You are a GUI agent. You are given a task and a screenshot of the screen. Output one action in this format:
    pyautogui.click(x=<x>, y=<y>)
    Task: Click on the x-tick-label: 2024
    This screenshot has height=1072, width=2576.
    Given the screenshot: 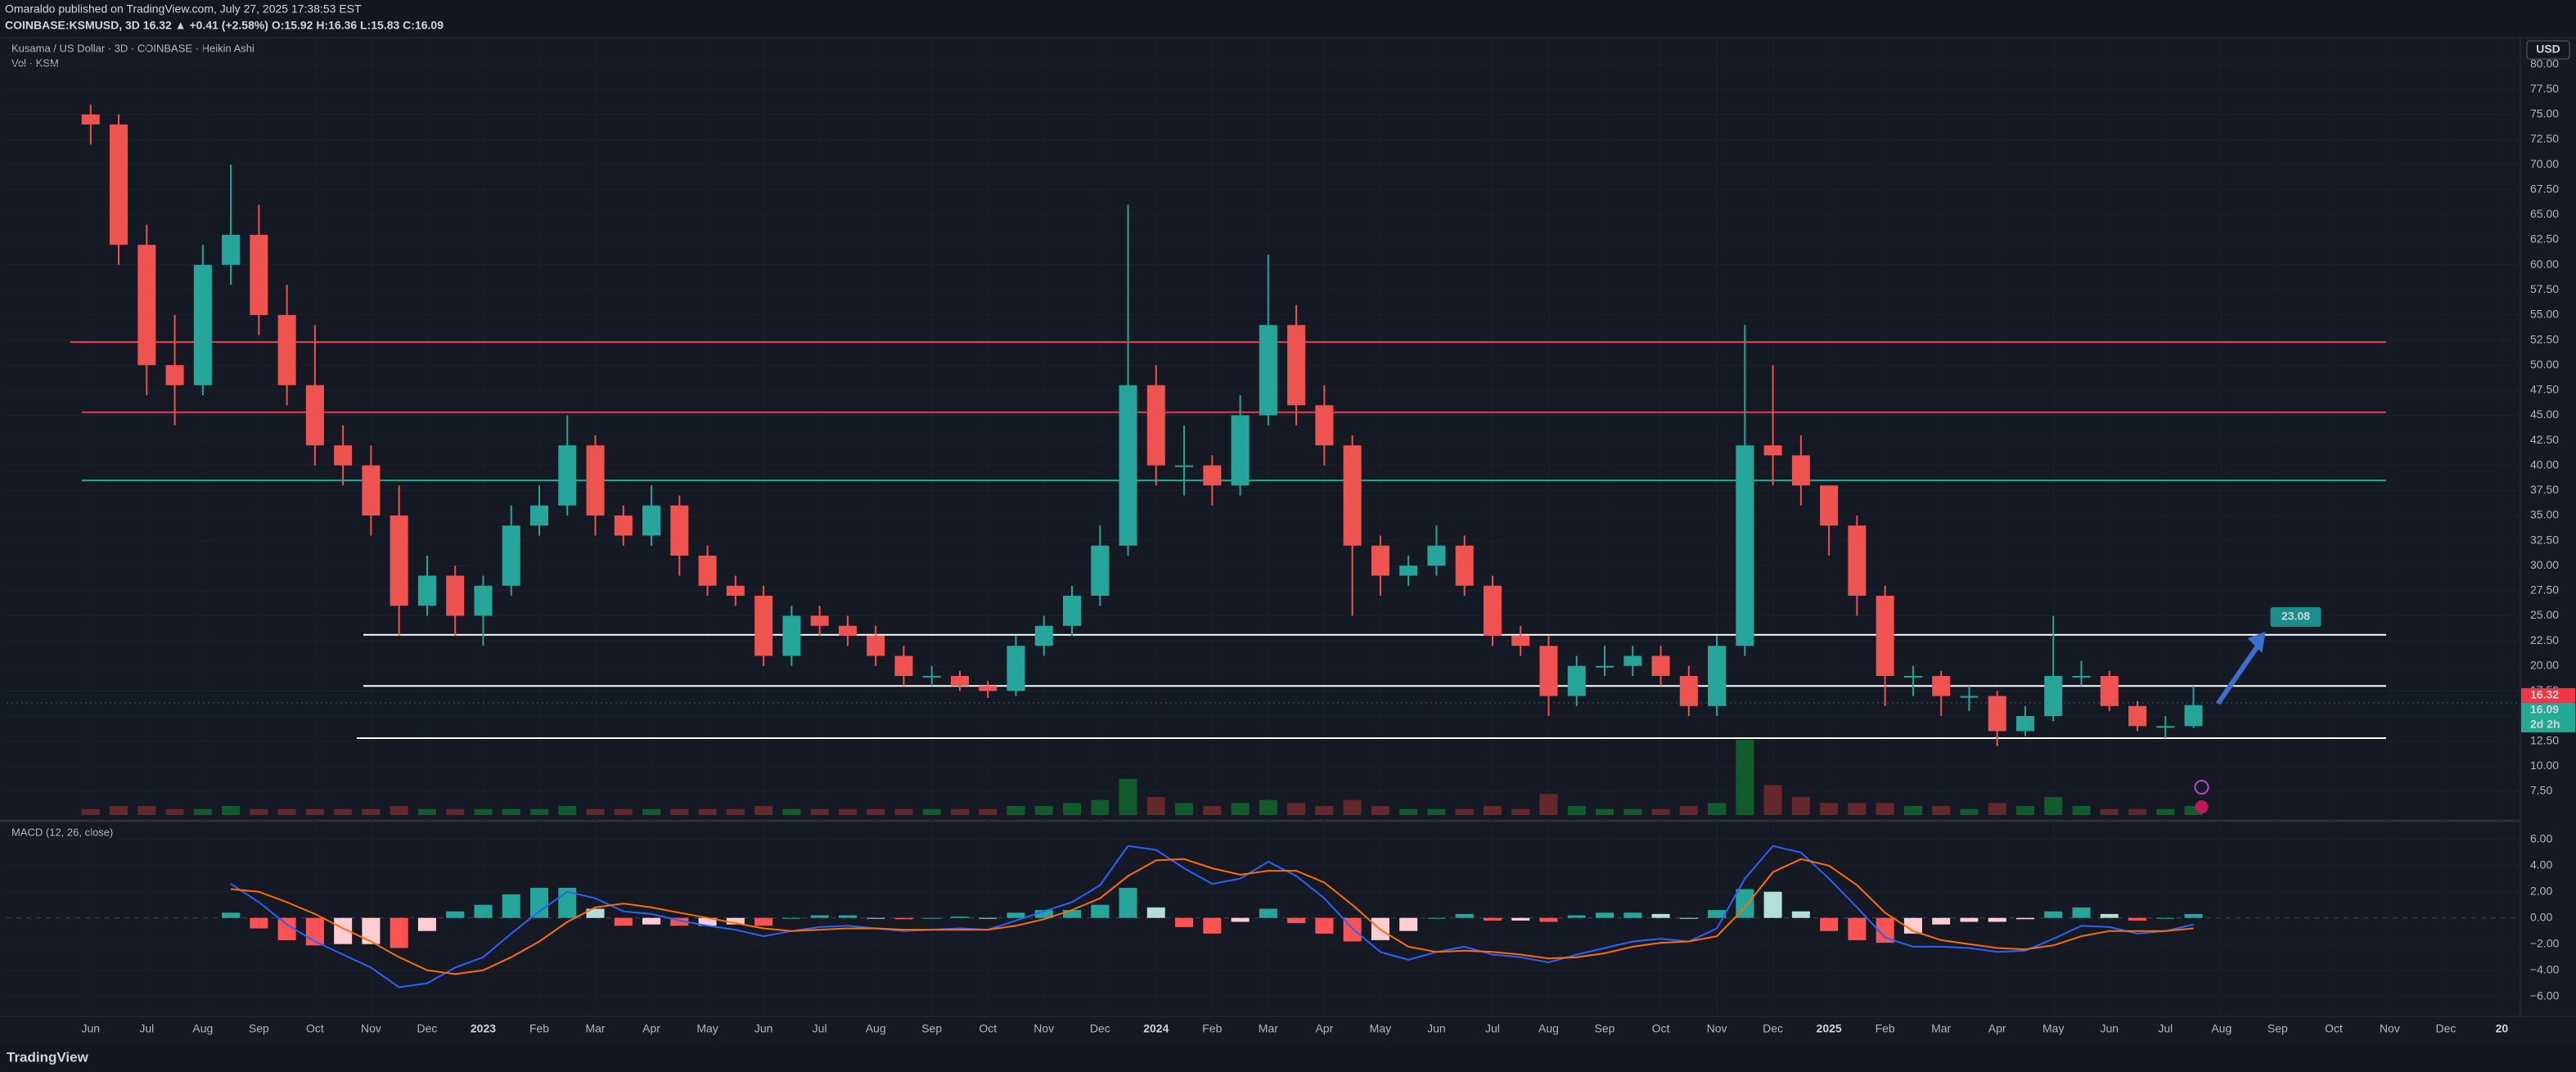 What is the action you would take?
    pyautogui.click(x=1156, y=1028)
    